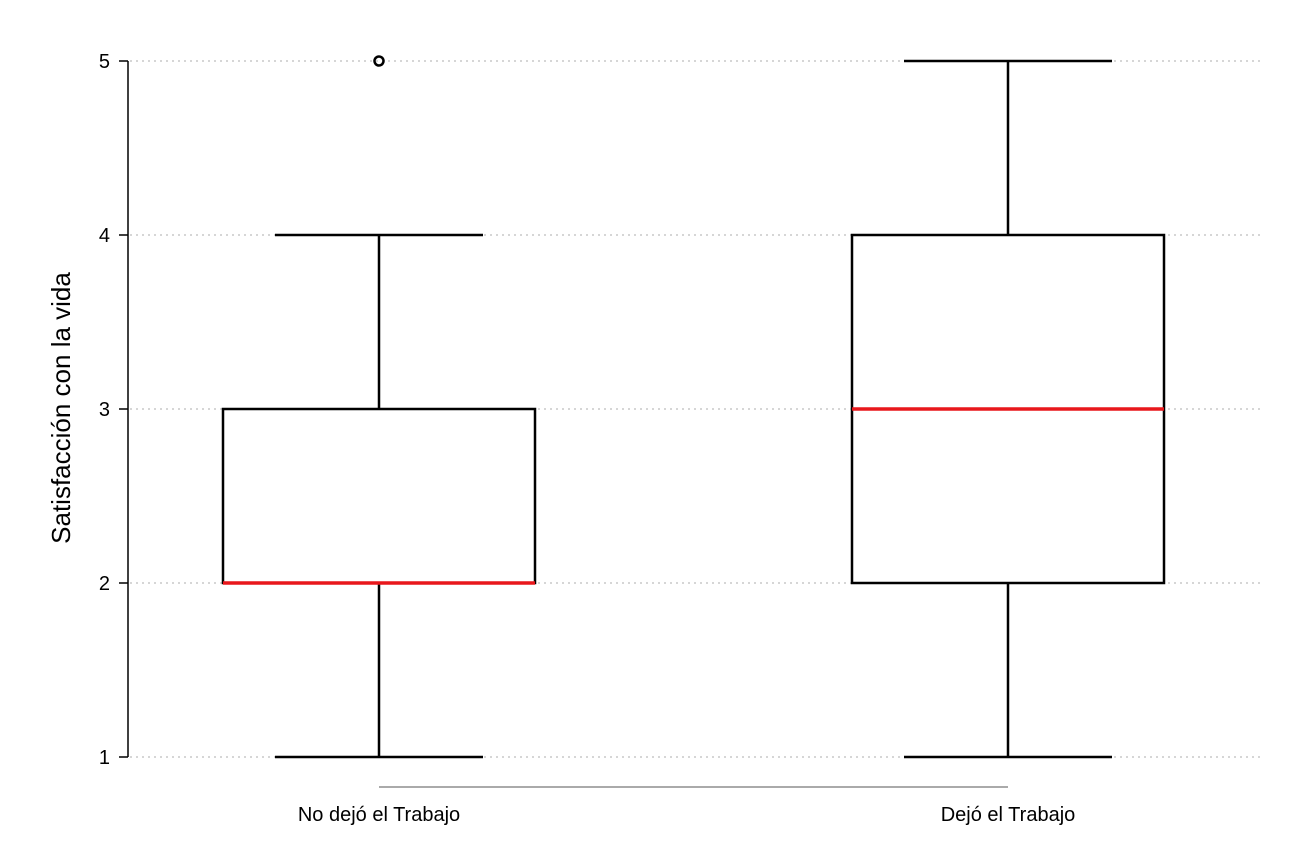 The height and width of the screenshot is (865, 1290). I want to click on y-axis-title: Satisfacción con la vida, so click(61, 408).